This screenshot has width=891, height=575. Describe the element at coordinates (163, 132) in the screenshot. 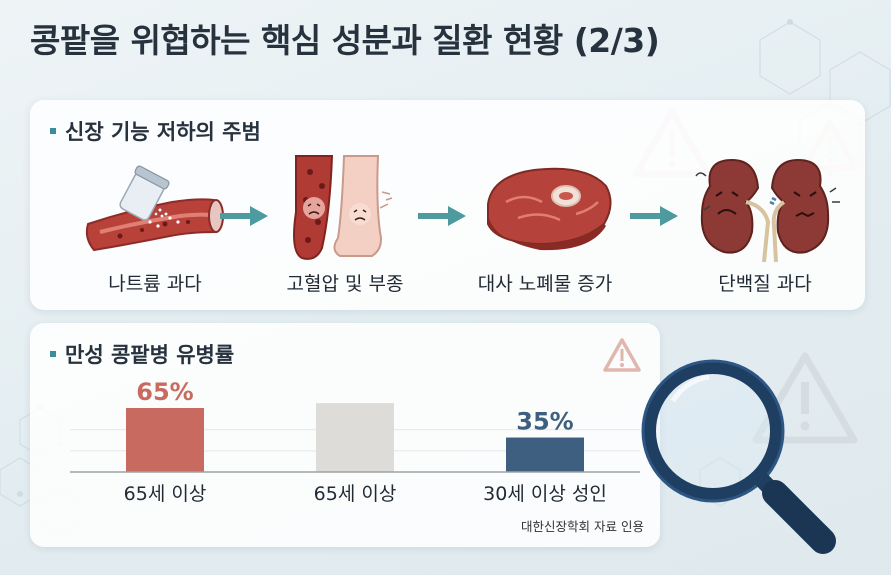

I see `flow-section-title-text: 신장 기능 저하의 주범` at that location.